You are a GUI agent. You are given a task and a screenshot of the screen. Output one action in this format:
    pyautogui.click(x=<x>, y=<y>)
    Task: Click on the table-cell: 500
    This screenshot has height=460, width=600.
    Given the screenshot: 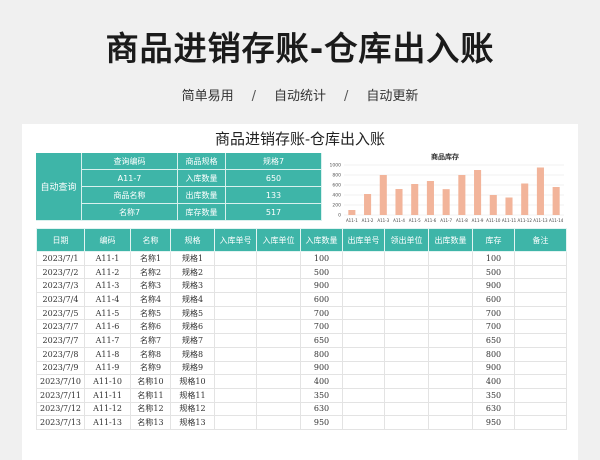 What is the action you would take?
    pyautogui.click(x=493, y=272)
    